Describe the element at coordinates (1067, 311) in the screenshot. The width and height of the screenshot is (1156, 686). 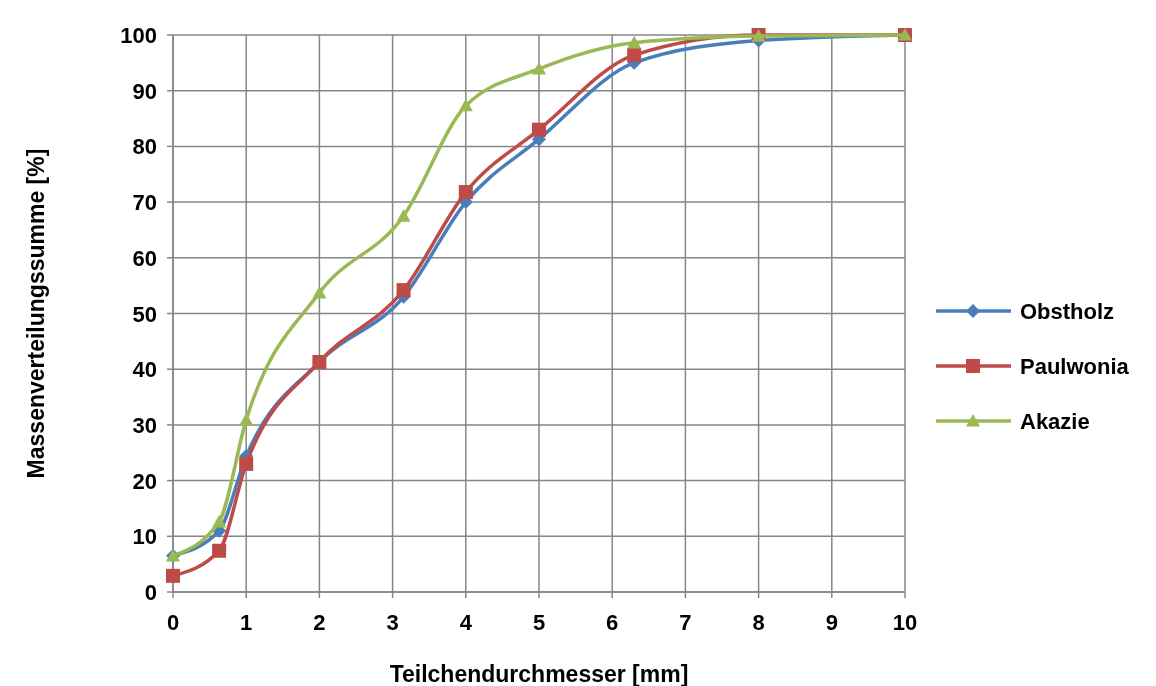
I see `legend-label: Obstholz` at that location.